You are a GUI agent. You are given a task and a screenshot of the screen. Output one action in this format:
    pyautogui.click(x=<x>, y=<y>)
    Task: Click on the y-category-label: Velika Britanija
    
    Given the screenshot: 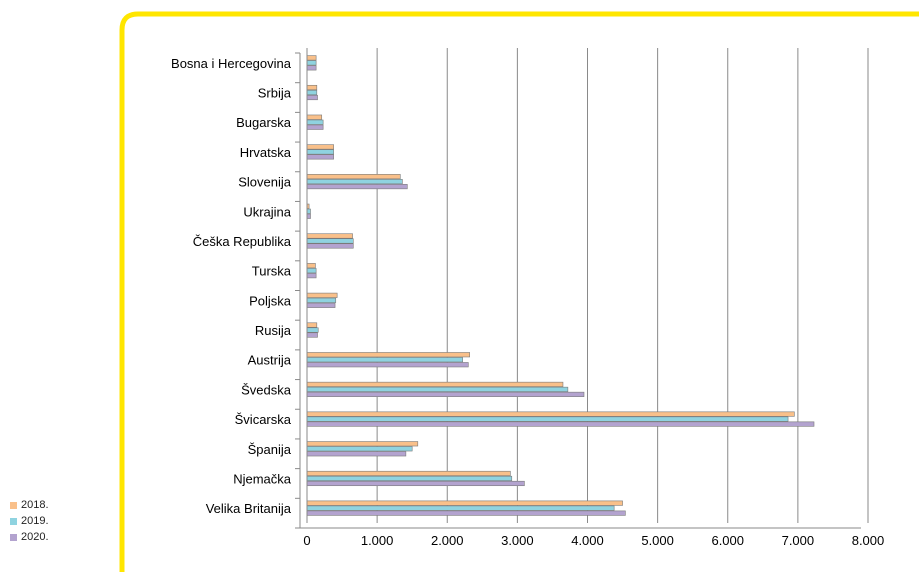 What is the action you would take?
    pyautogui.click(x=249, y=508)
    